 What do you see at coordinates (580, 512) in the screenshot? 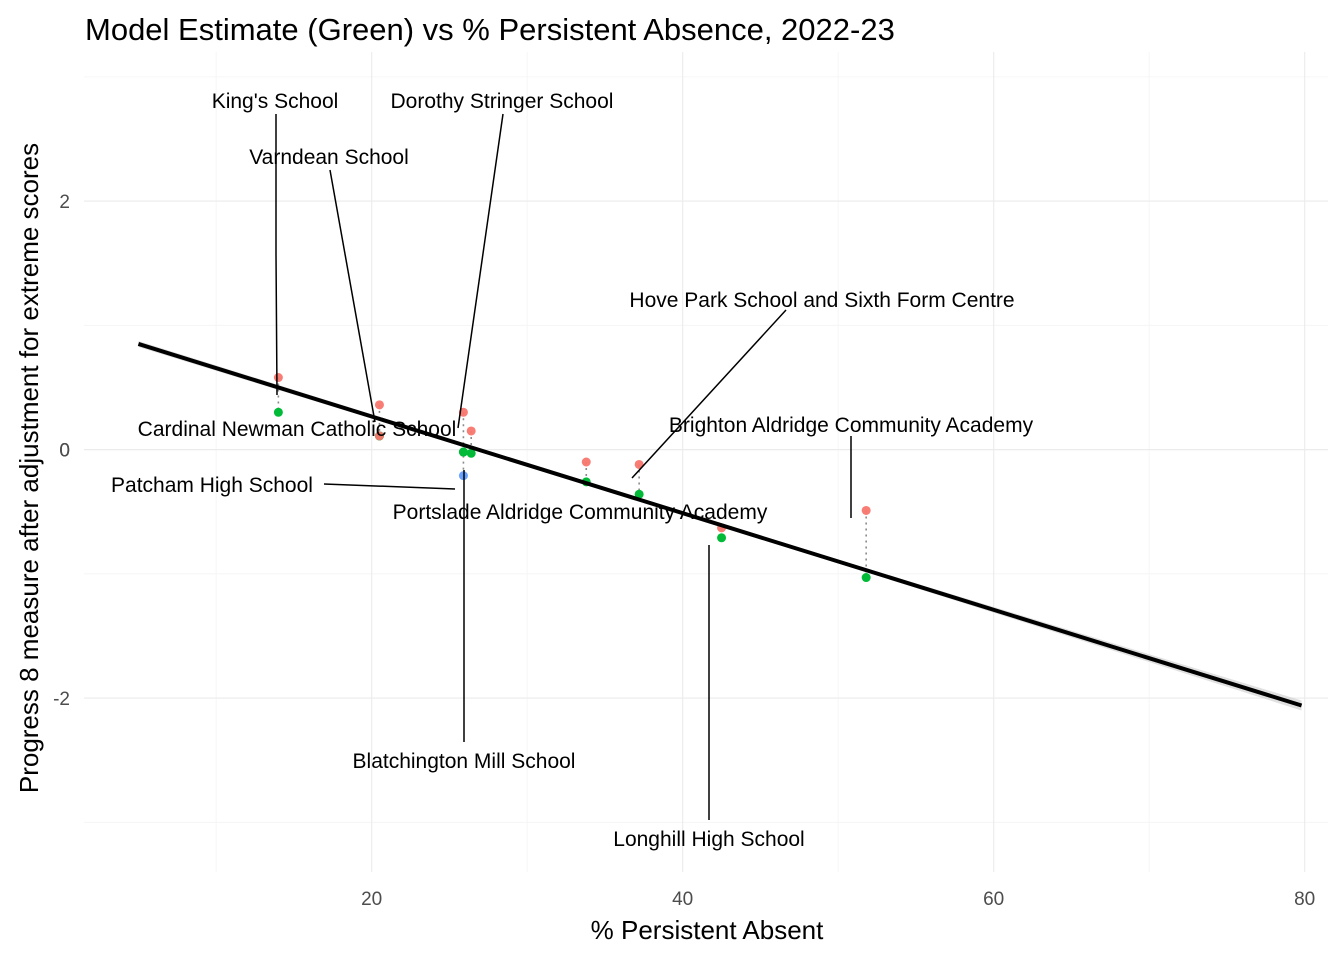
I see `school-label: Portslade Aldridge Community Academy` at bounding box center [580, 512].